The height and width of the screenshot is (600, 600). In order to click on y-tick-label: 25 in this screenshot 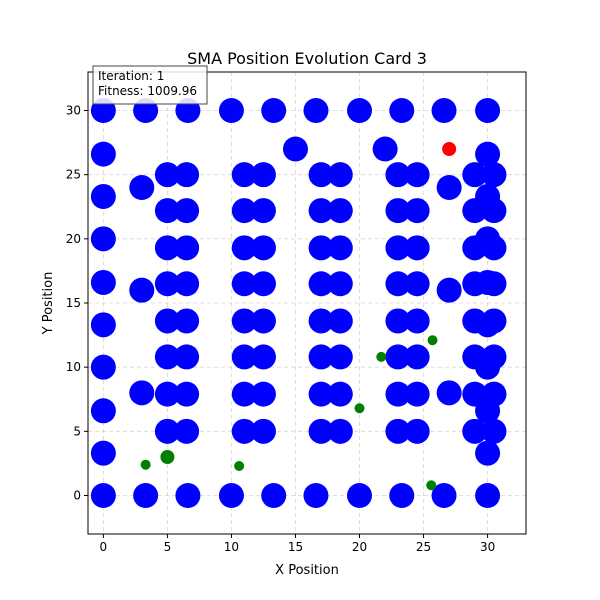, I will do `click(73, 175)`.